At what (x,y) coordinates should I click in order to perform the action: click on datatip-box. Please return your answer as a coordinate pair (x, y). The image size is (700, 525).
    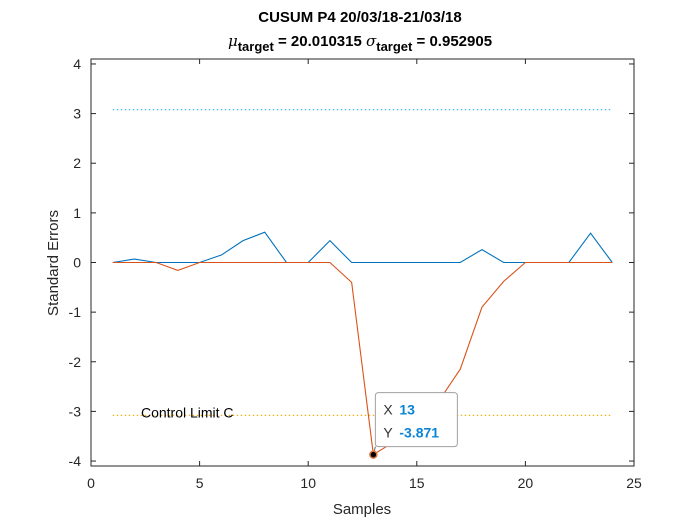
    Looking at the image, I should click on (416, 420).